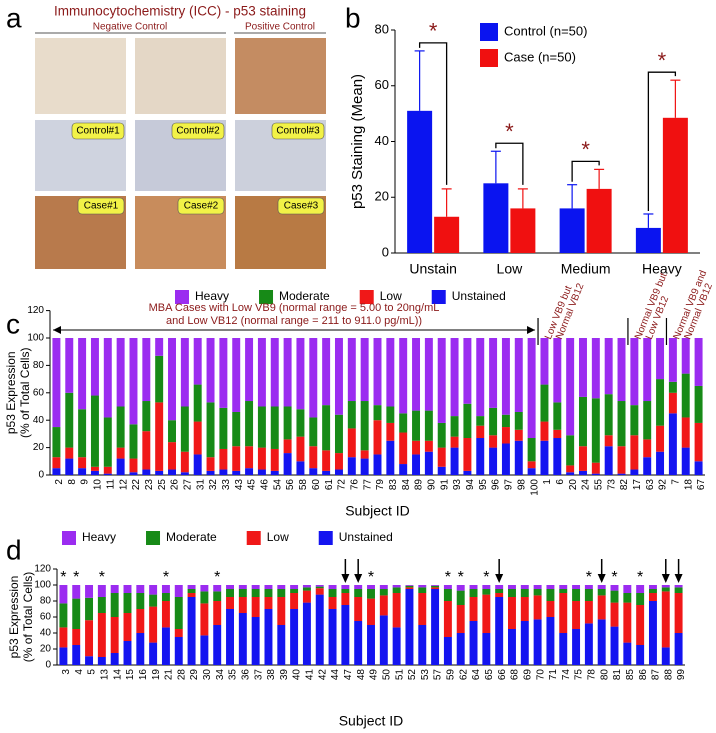 The width and height of the screenshot is (716, 733). Describe the element at coordinates (425, 675) in the screenshot. I see `x-tick-label: 53` at that location.